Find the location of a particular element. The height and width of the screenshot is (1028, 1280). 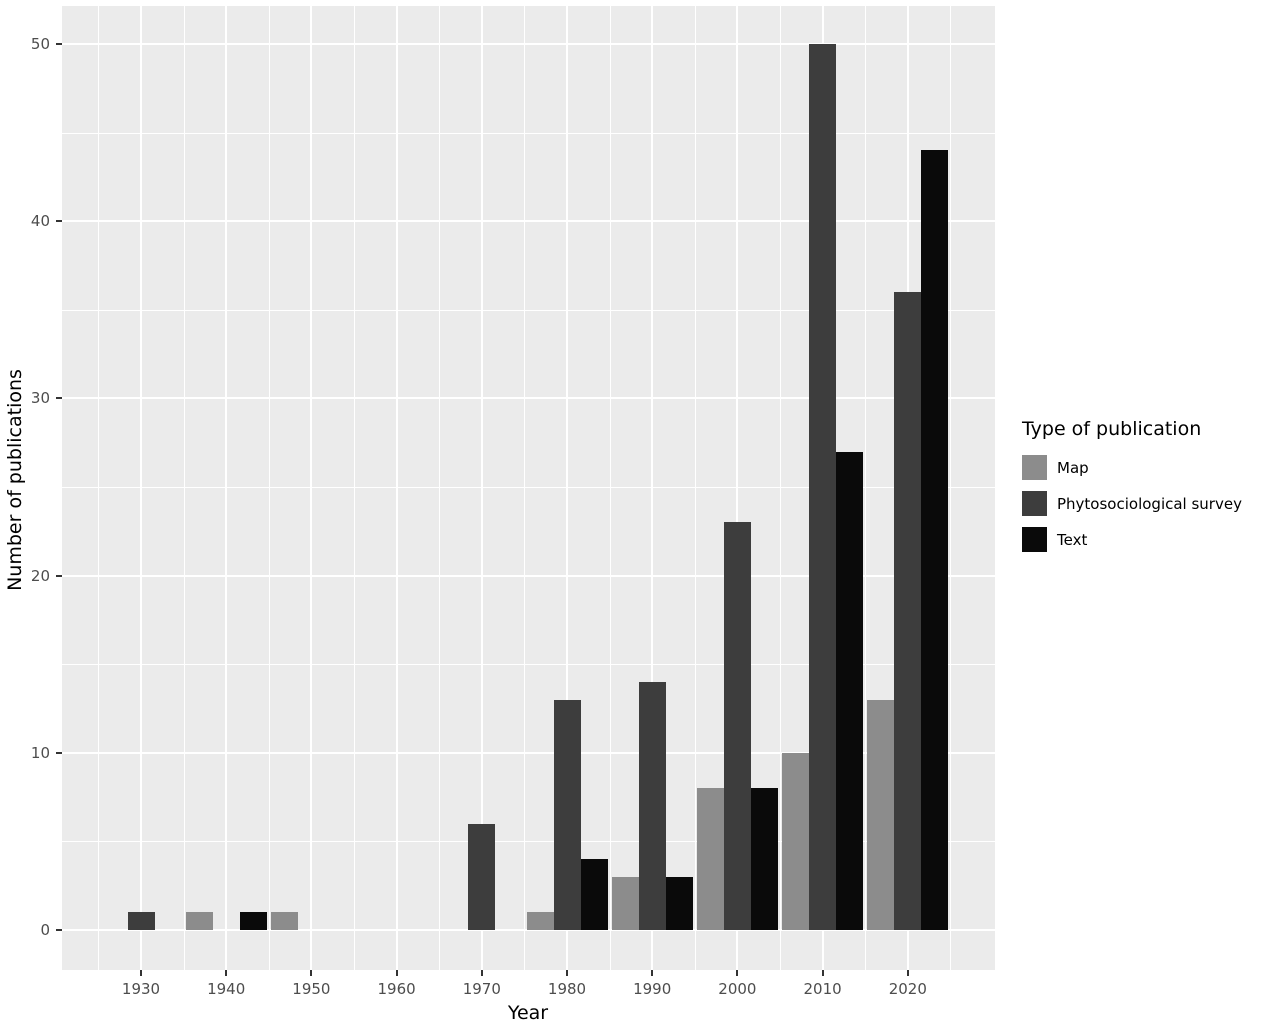

legend-item-label: Phytosociological survey is located at coordinates (1149, 503).